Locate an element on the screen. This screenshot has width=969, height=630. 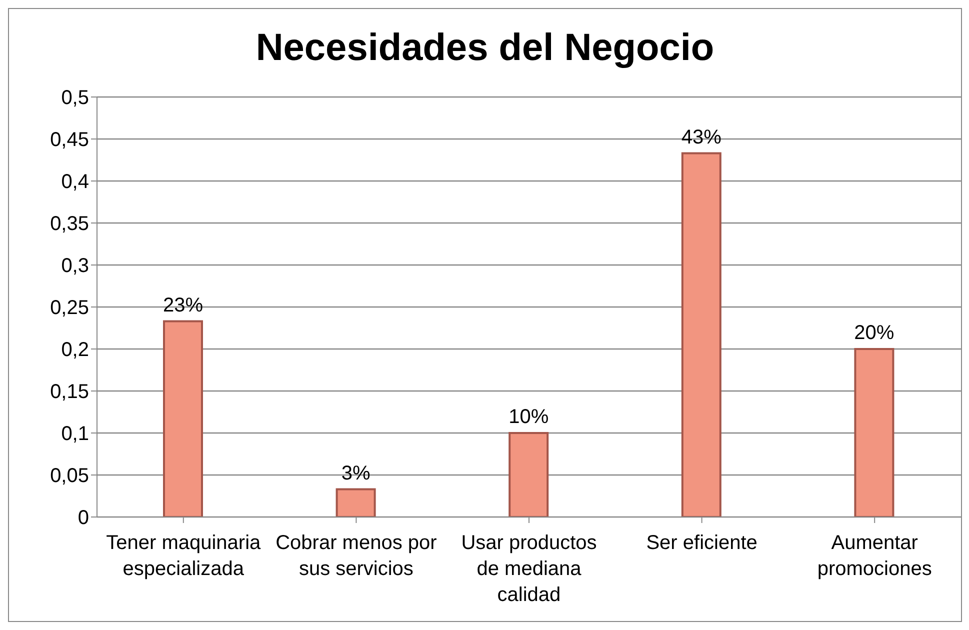
y-tick-label: 0,1 is located at coordinates (75, 434).